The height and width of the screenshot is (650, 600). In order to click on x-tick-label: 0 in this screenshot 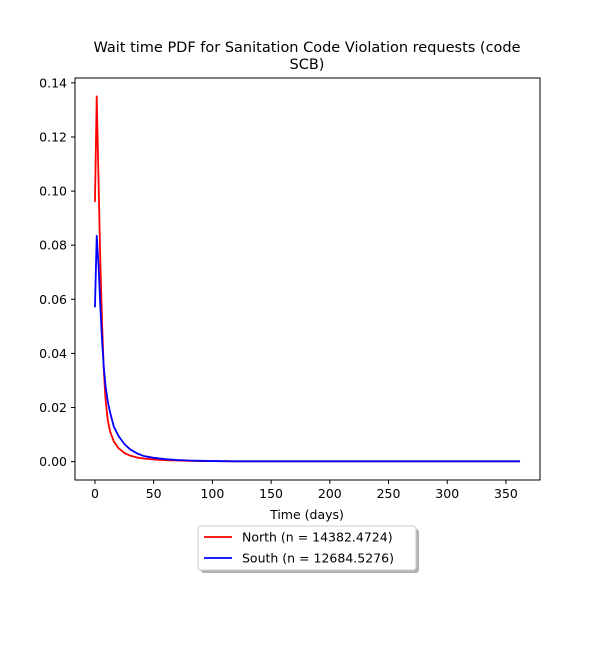, I will do `click(95, 493)`.